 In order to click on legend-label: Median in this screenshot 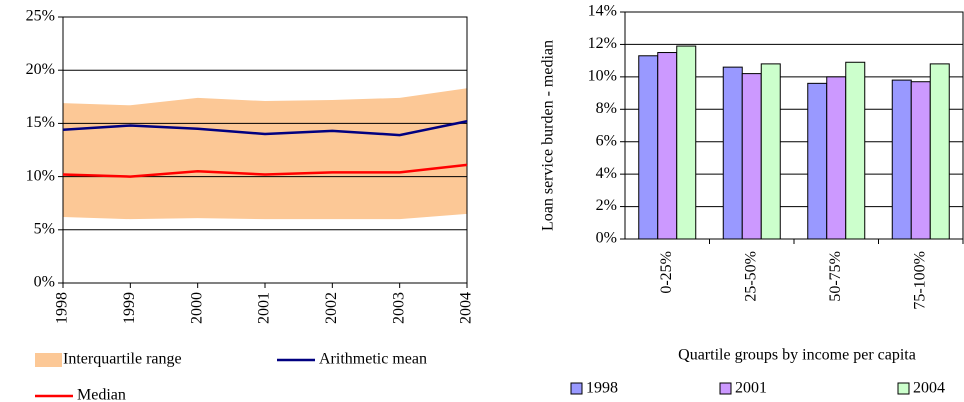, I will do `click(101, 394)`.